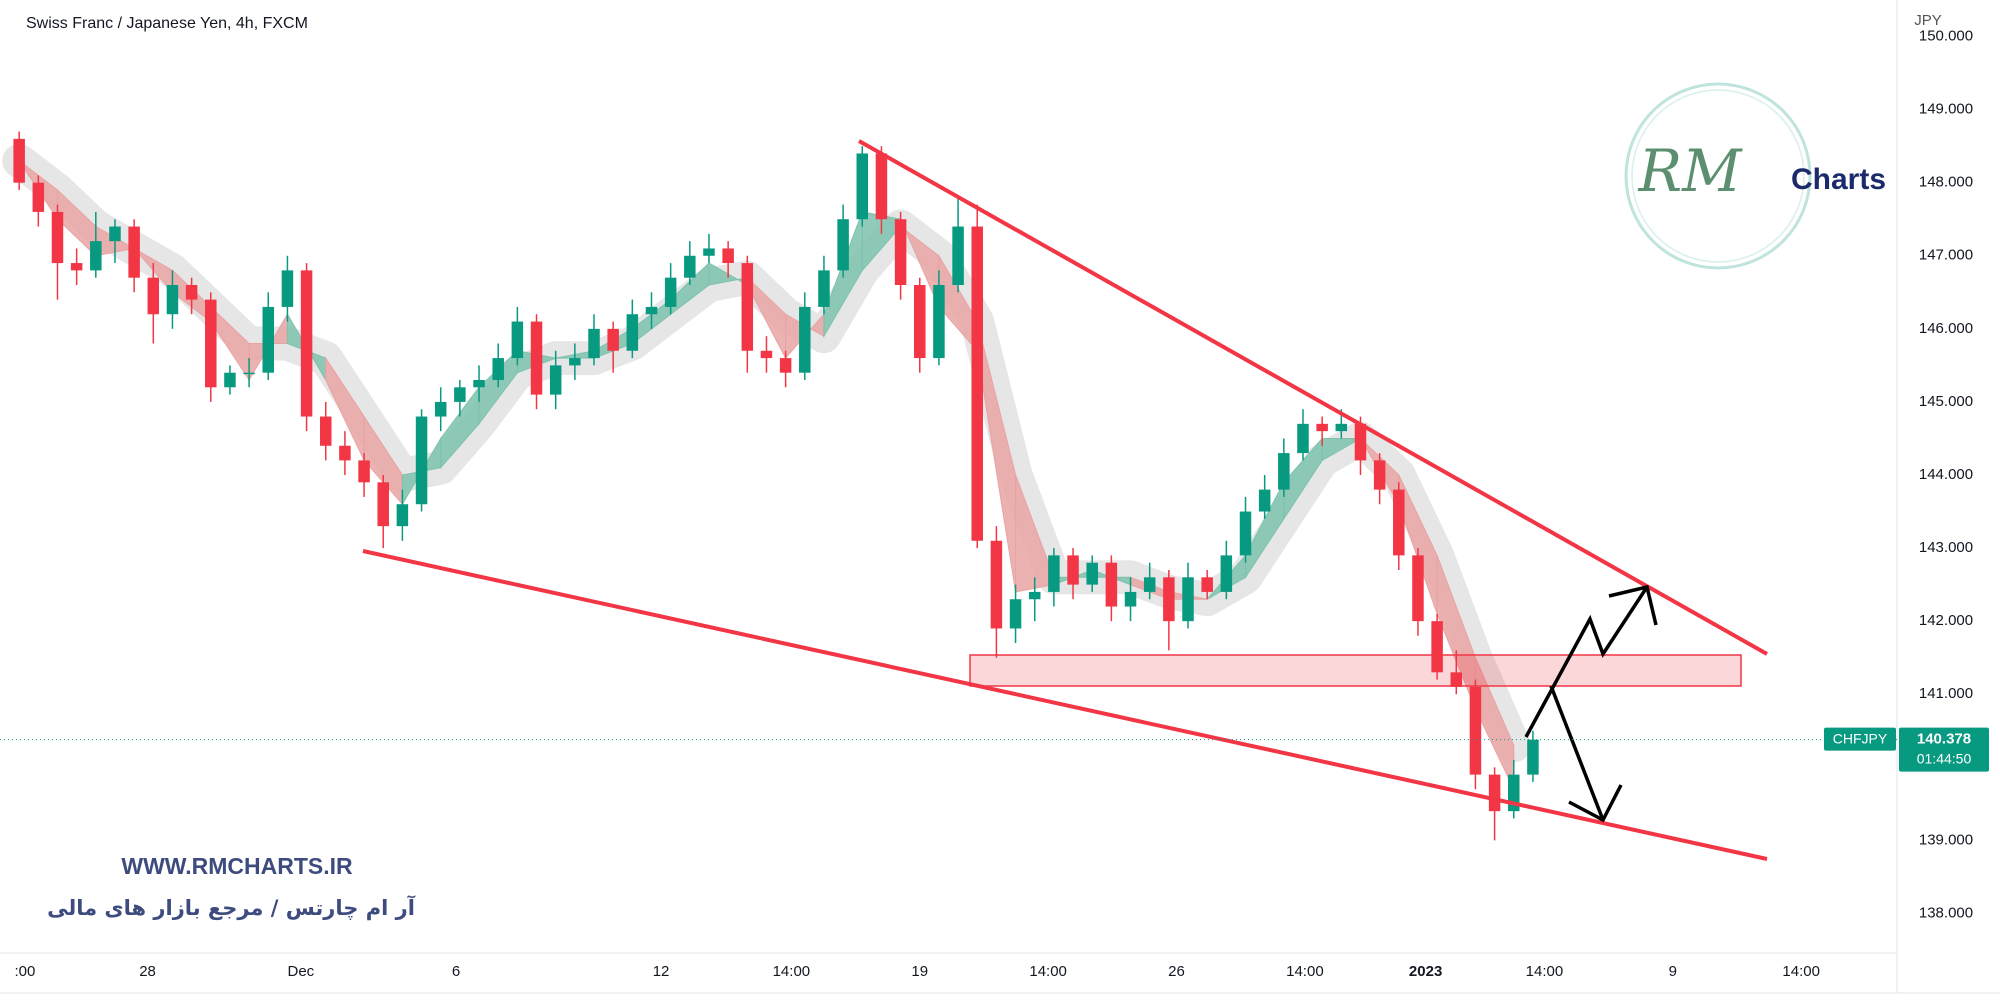 Image resolution: width=2000 pixels, height=1000 pixels. Describe the element at coordinates (1755, 176) in the screenshot. I see `logo: RM Charts` at that location.